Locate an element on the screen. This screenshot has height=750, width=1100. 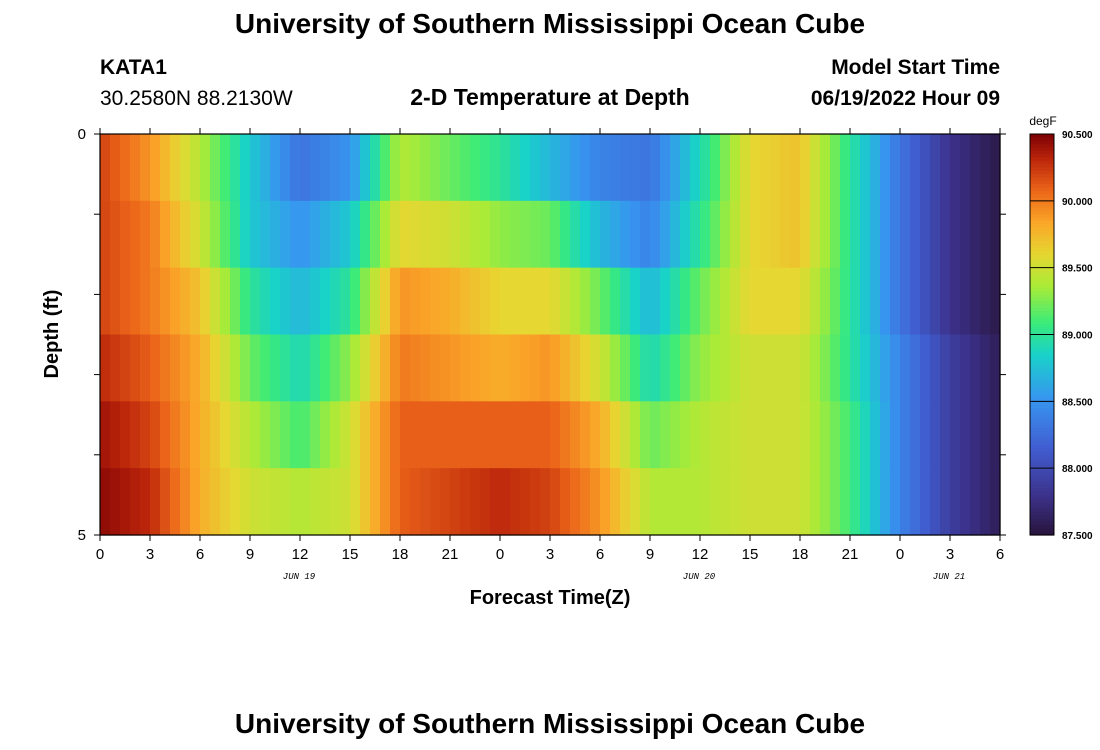
x-tick-label: 18 is located at coordinates (800, 554).